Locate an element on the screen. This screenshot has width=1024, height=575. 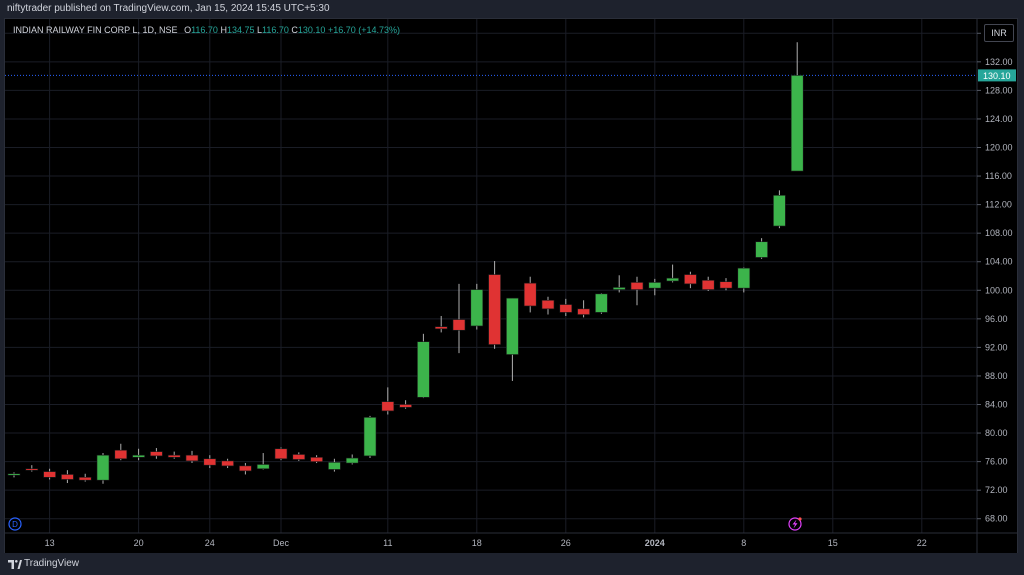
price-tick-label: 100.00 is located at coordinates (999, 290).